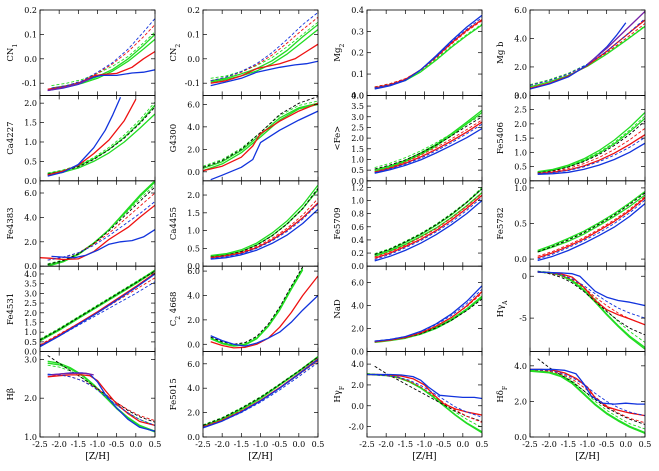 The height and width of the screenshot is (471, 659). I want to click on y-tick-label: 0.1, so click(193, 34).